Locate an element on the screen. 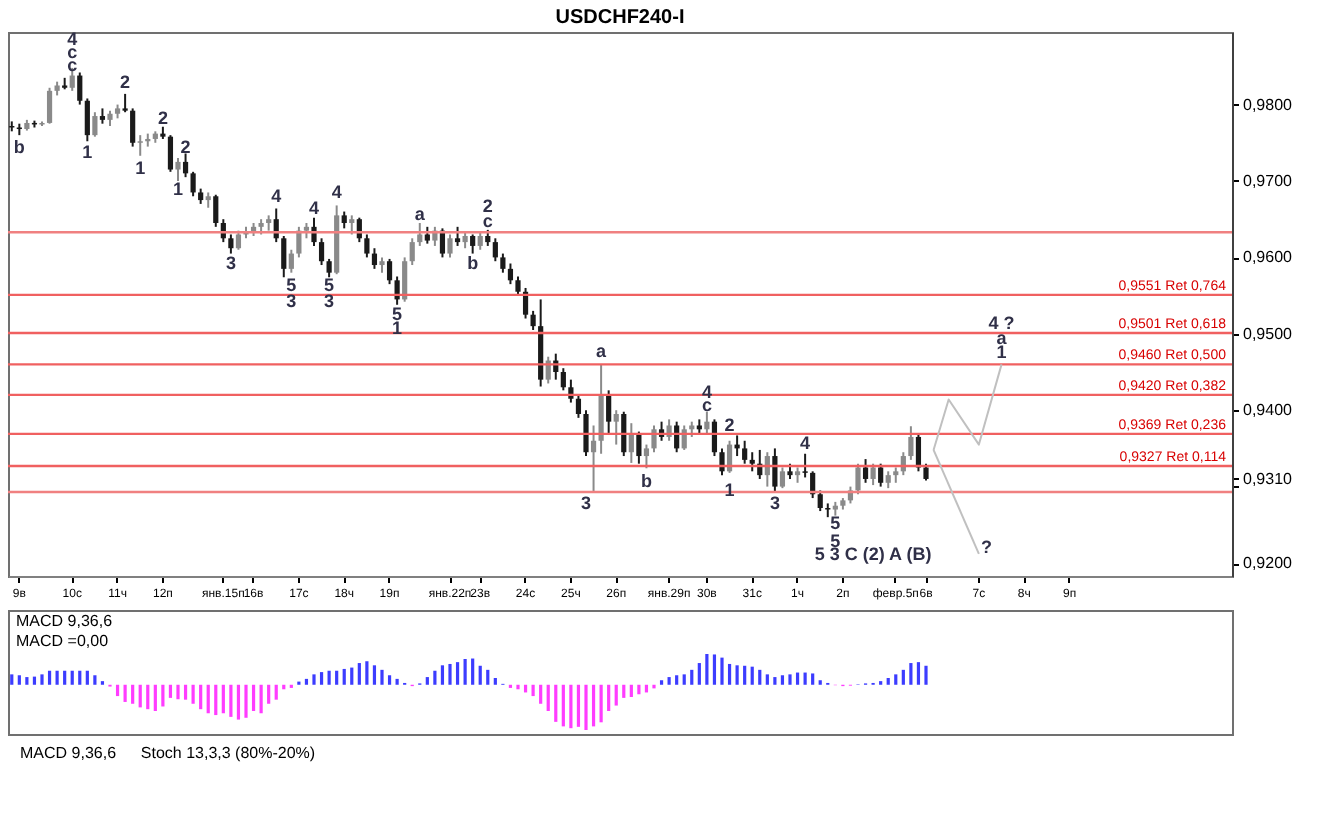 This screenshot has height=824, width=1330. chart-title: USDCHF240-I is located at coordinates (620, 17).